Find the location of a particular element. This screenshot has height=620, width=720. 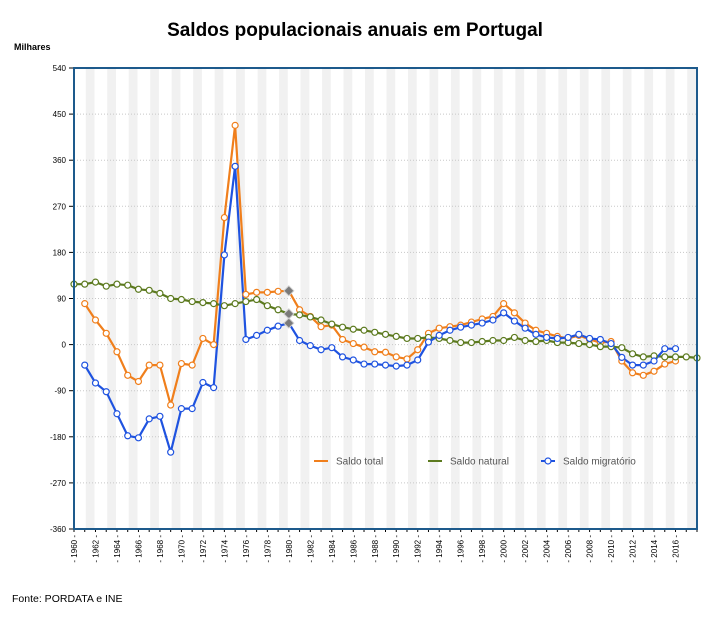

saldo-migratorio-highlight-point is located at coordinates (289, 323).